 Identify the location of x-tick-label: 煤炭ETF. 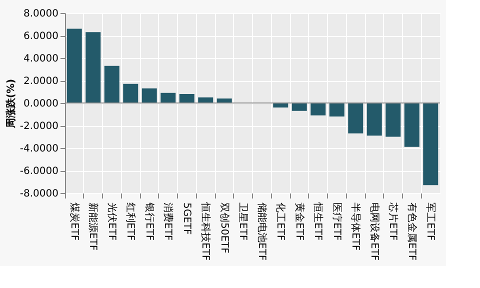
(74, 221).